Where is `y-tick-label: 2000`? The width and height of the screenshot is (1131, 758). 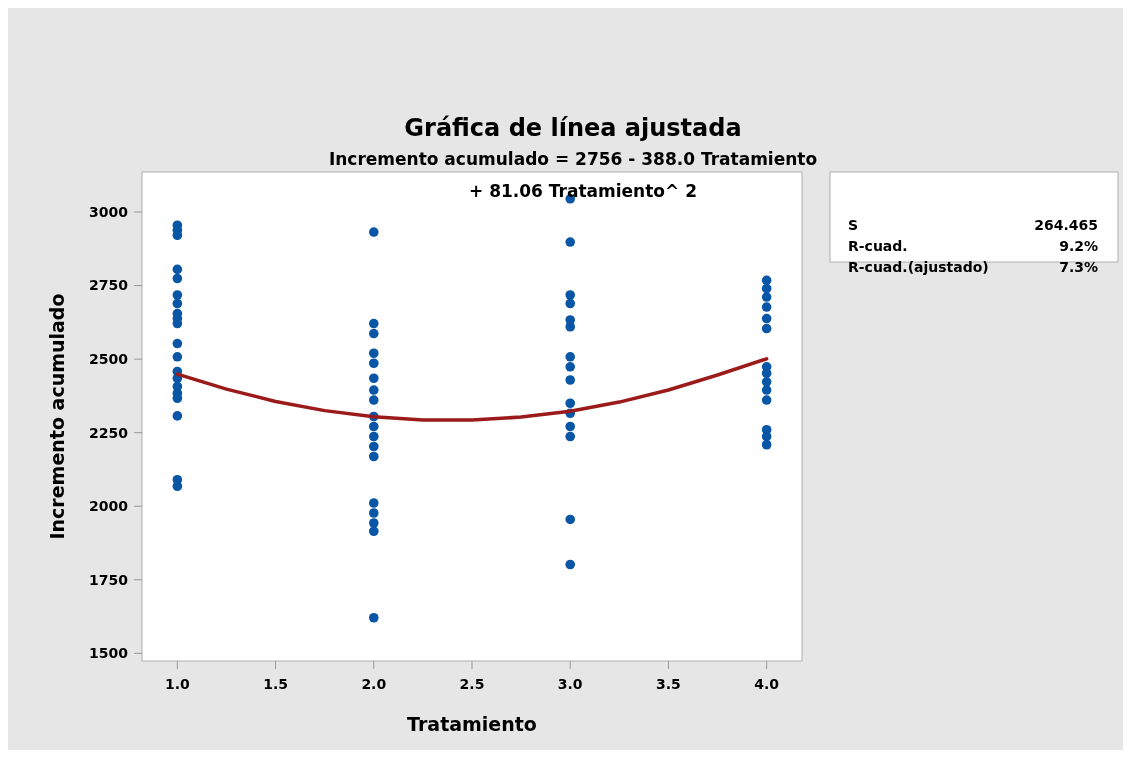
y-tick-label: 2000 is located at coordinates (109, 506).